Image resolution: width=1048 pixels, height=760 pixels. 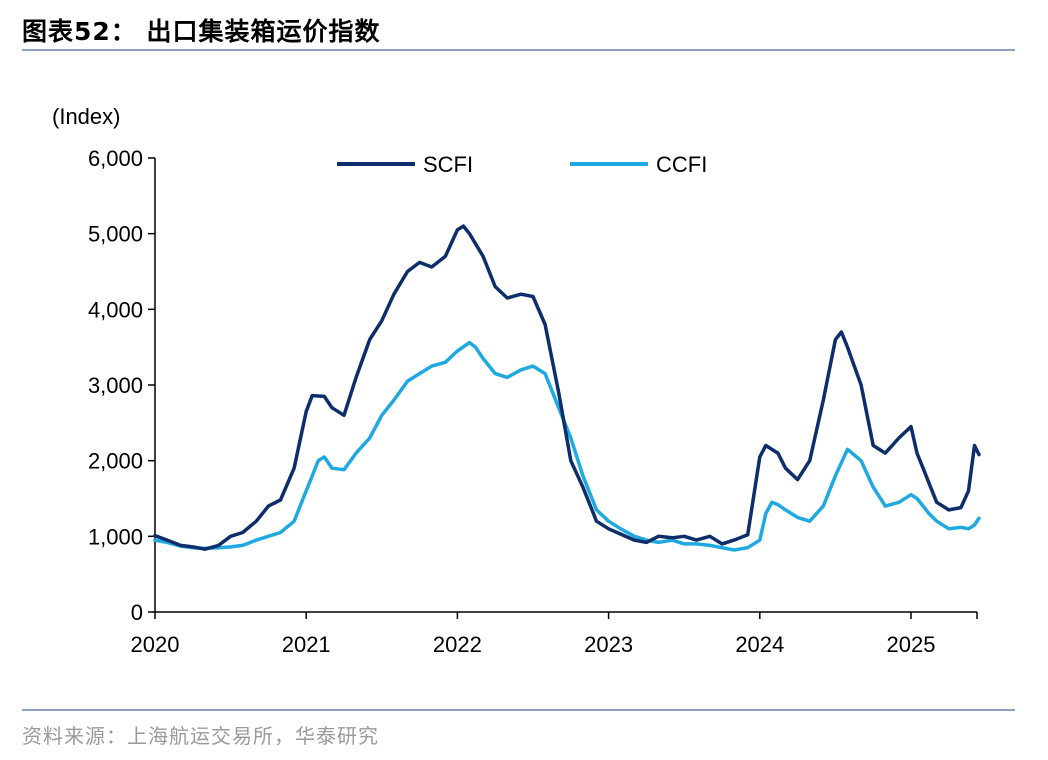 What do you see at coordinates (200, 736) in the screenshot?
I see `source-note: 资料来源：上海航运交易所，华泰研究` at bounding box center [200, 736].